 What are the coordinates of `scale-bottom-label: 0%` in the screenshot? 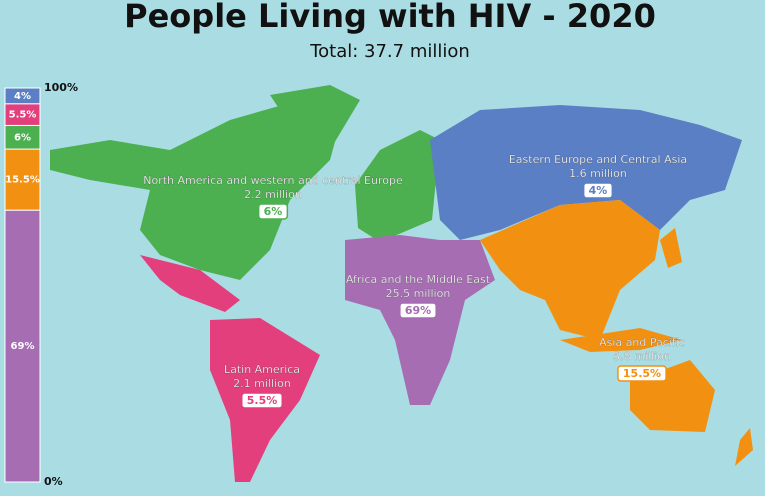 It's located at (53, 481).